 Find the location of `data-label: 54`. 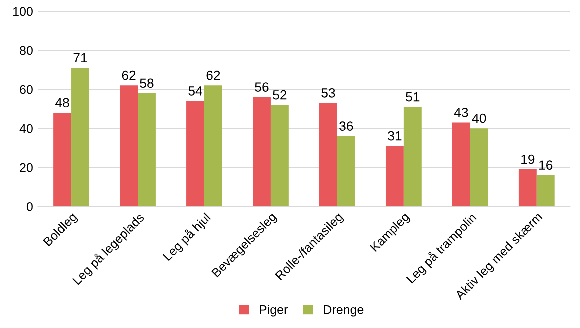

data-label: 54 is located at coordinates (195, 91).